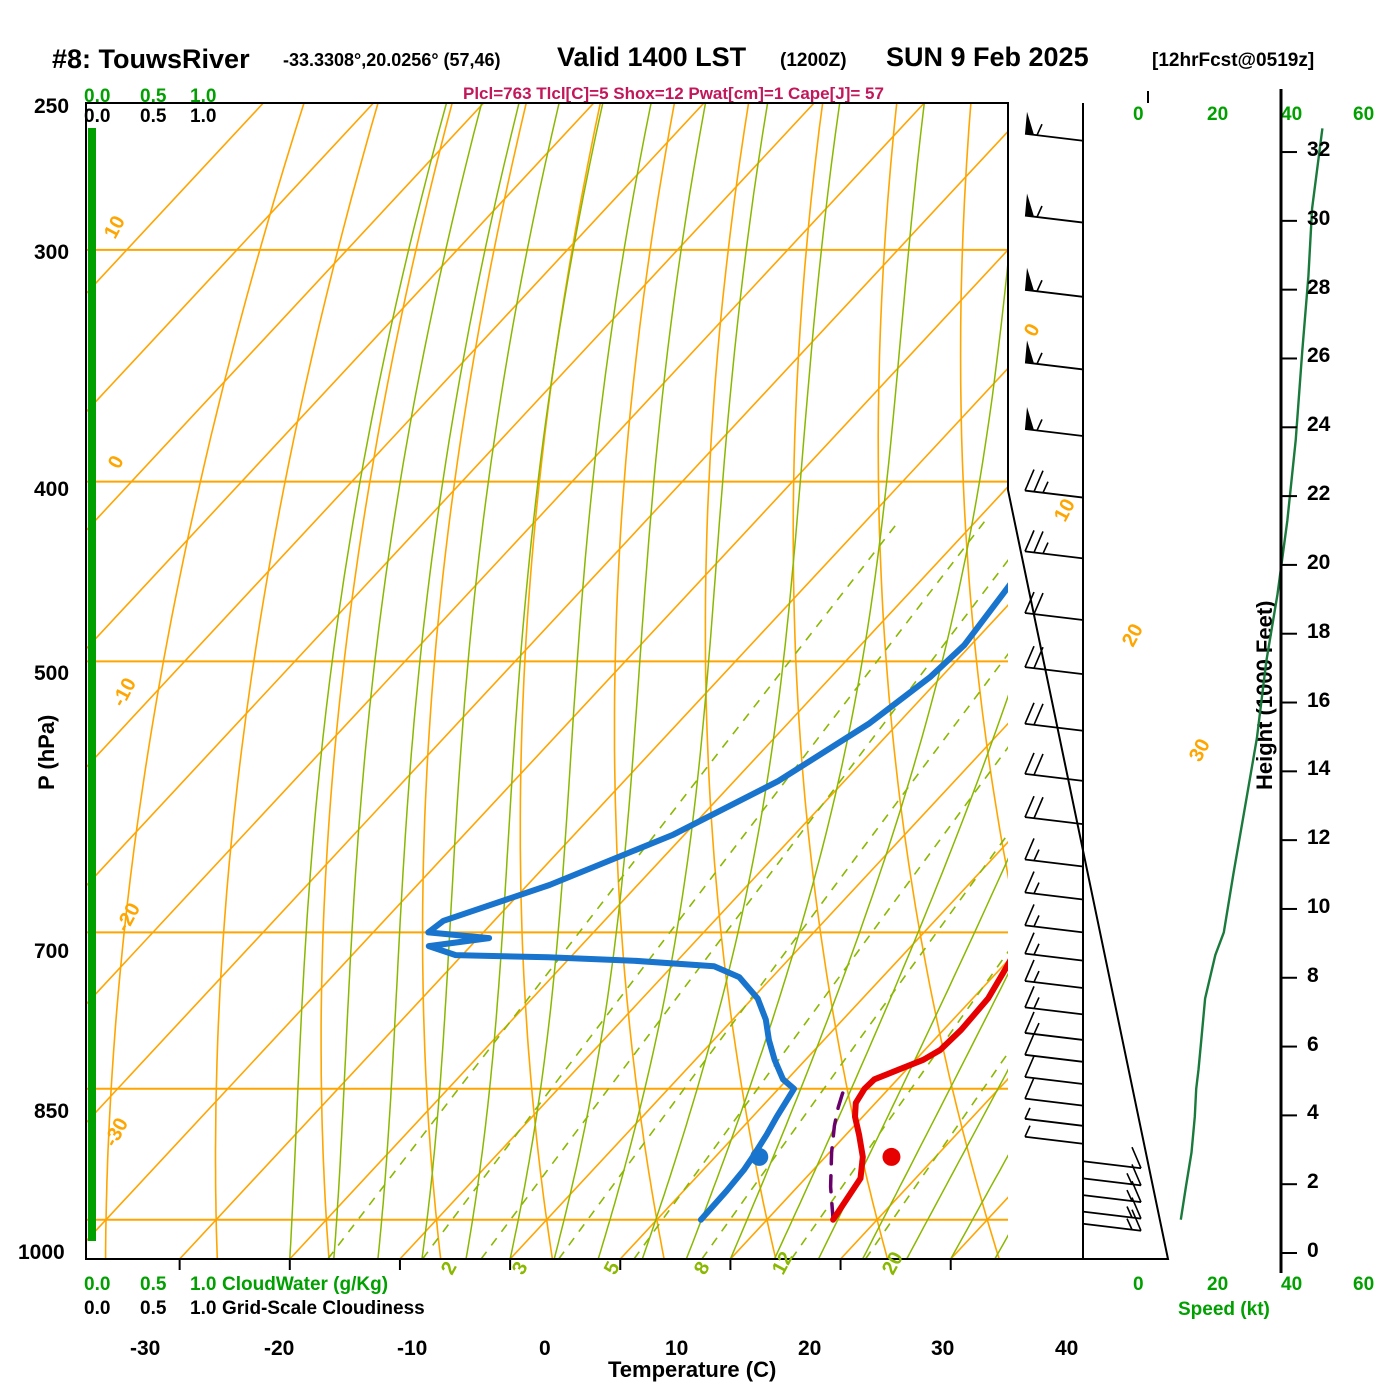 Image resolution: width=1400 pixels, height=1400 pixels. What do you see at coordinates (1251, 674) in the screenshot?
I see `height-curve` at bounding box center [1251, 674].